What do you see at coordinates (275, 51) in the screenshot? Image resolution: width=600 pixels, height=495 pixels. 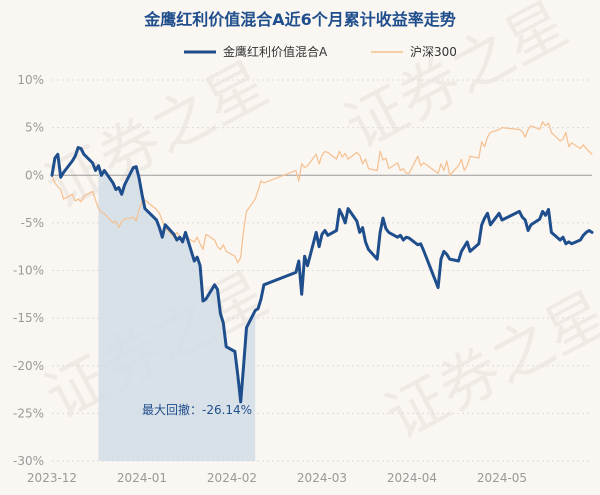 I see `legend-label-fund: 金鹰红利价值混合A` at bounding box center [275, 51].